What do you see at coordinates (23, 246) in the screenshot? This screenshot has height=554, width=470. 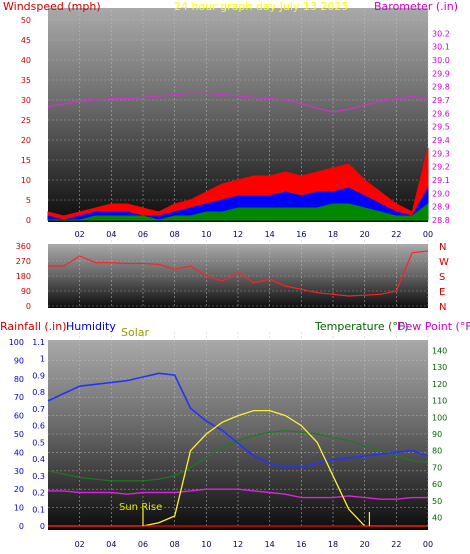 I see `direction-tick-label: 360` at bounding box center [23, 246].